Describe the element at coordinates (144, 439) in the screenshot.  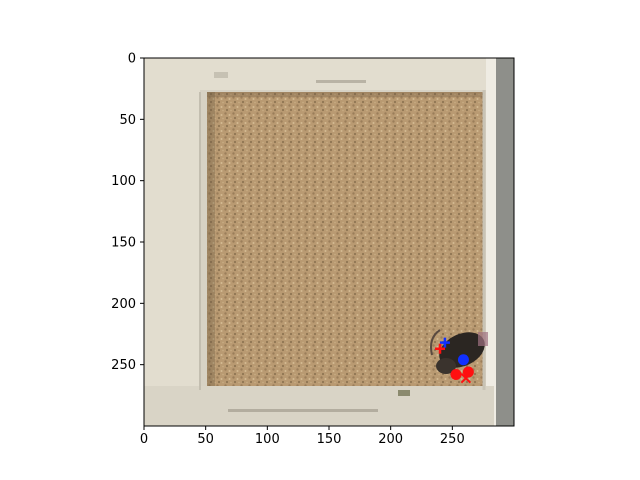
I see `x-tick-label: 0` at that location.